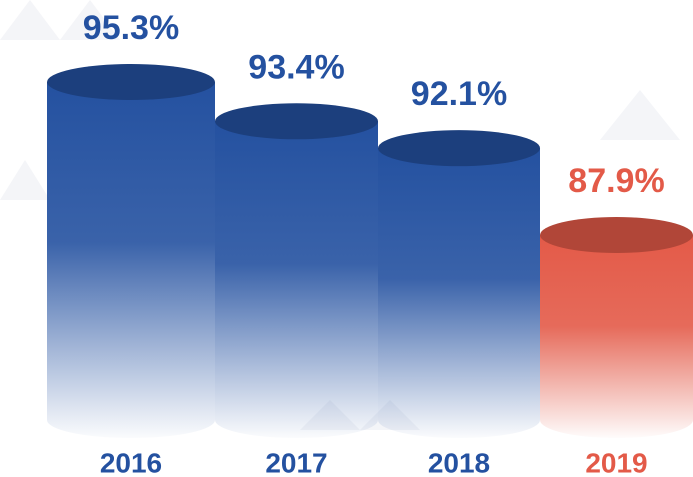  Describe the element at coordinates (459, 462) in the screenshot. I see `category-label: 2018` at that location.